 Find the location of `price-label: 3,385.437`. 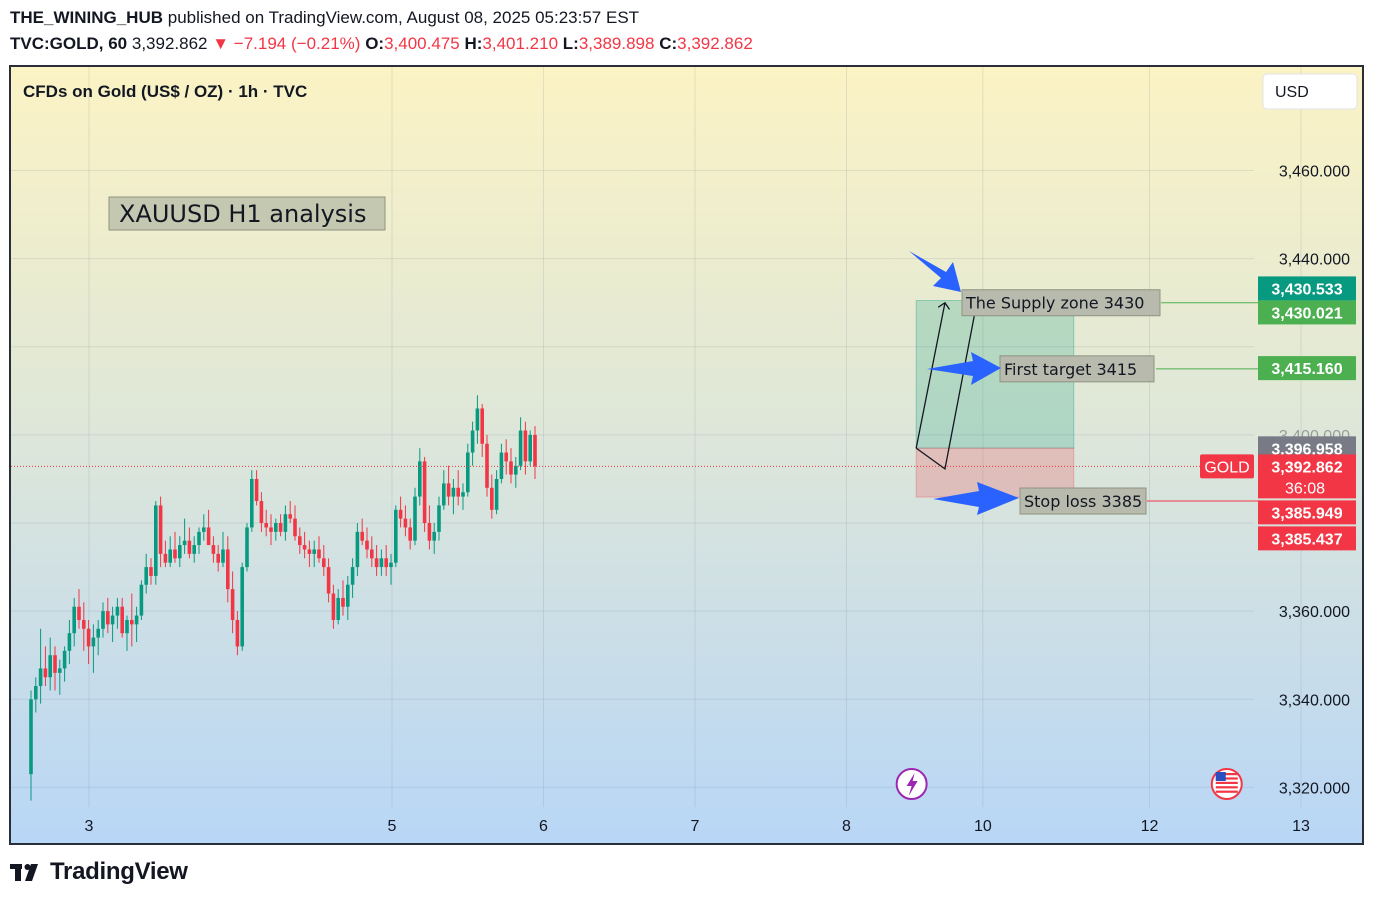

price-label: 3,385.437 is located at coordinates (1307, 538).